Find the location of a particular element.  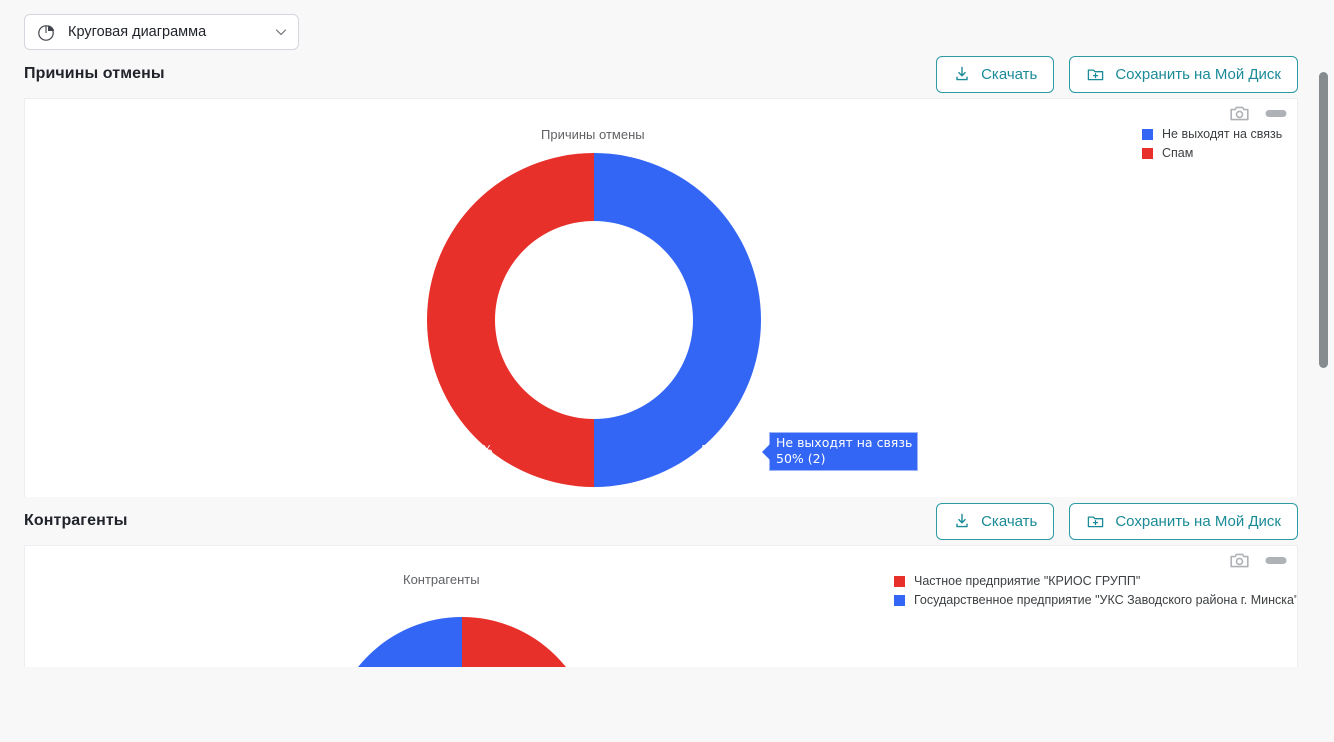

pie-slice-label-blue: 50% is located at coordinates (715, 451).